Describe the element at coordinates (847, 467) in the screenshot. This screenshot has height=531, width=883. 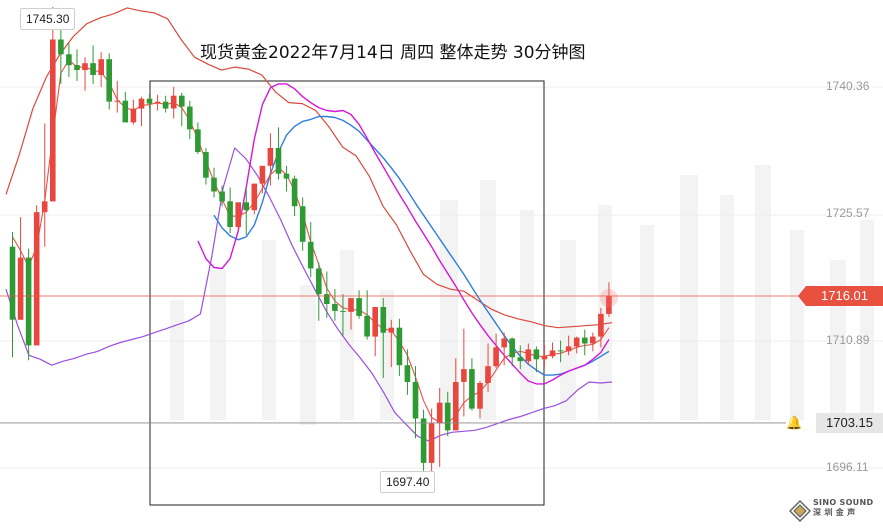
I see `y-tick-label: 1696.11` at that location.